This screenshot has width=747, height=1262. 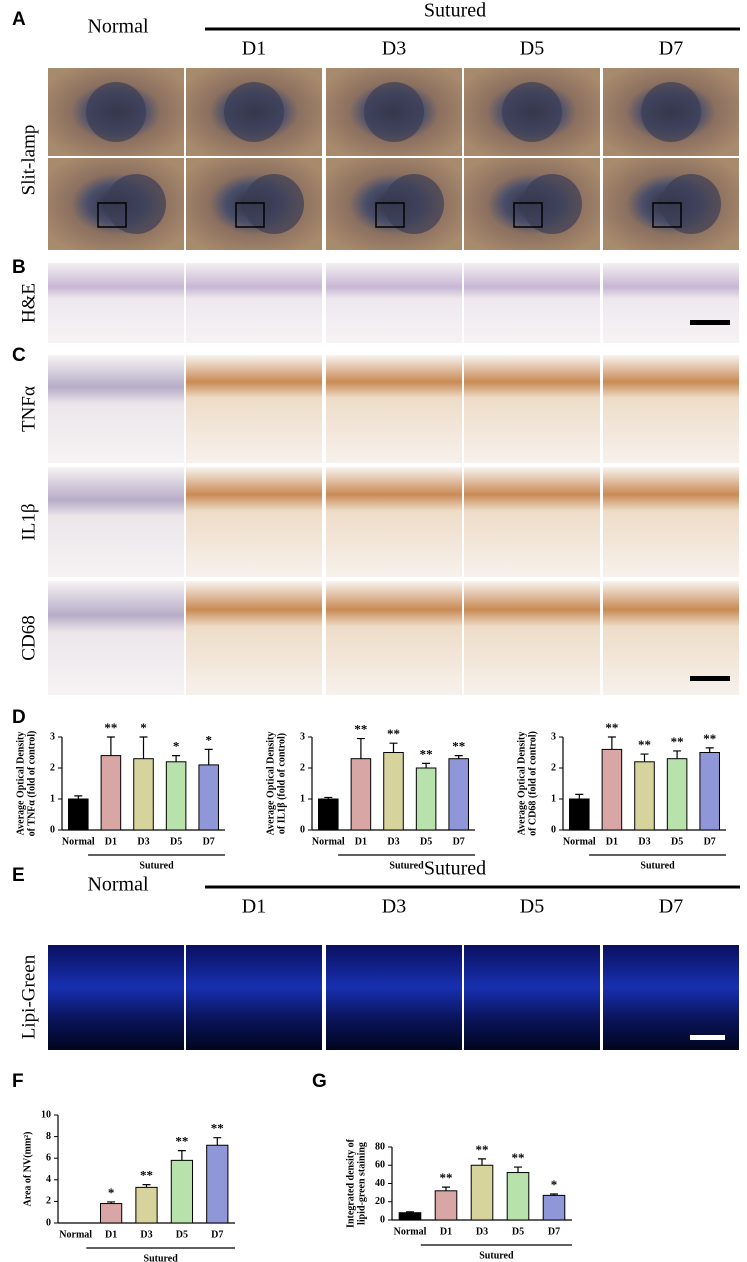 What do you see at coordinates (48, 1136) in the screenshot?
I see `y-tick-label: 8` at bounding box center [48, 1136].